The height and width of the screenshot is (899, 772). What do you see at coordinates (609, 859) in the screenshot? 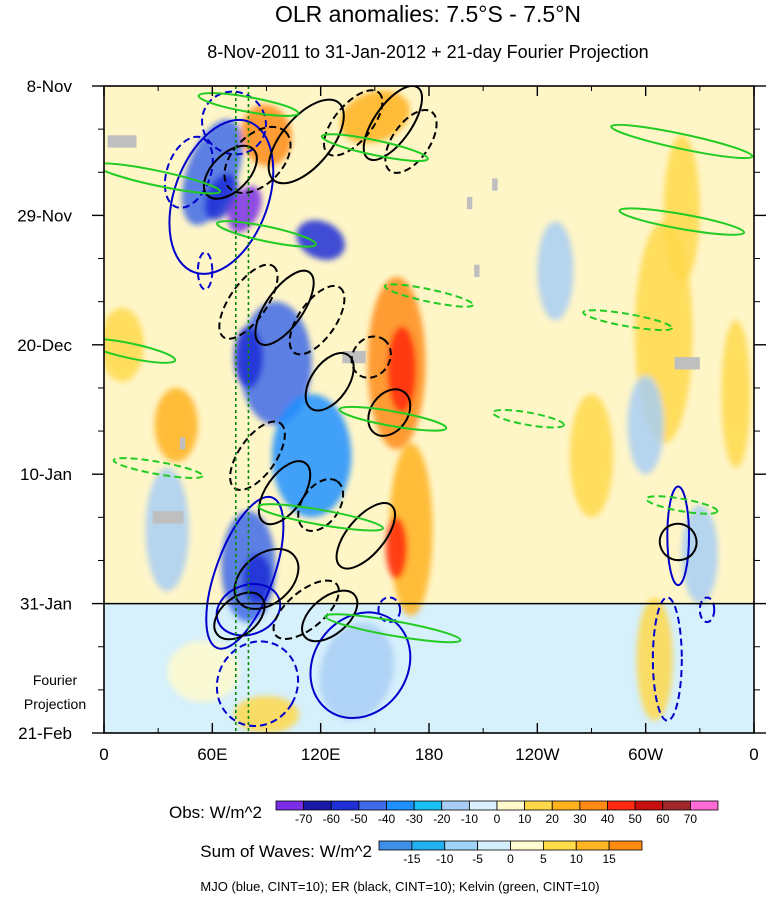
I see `colorbar-tick-label: 15` at bounding box center [609, 859].